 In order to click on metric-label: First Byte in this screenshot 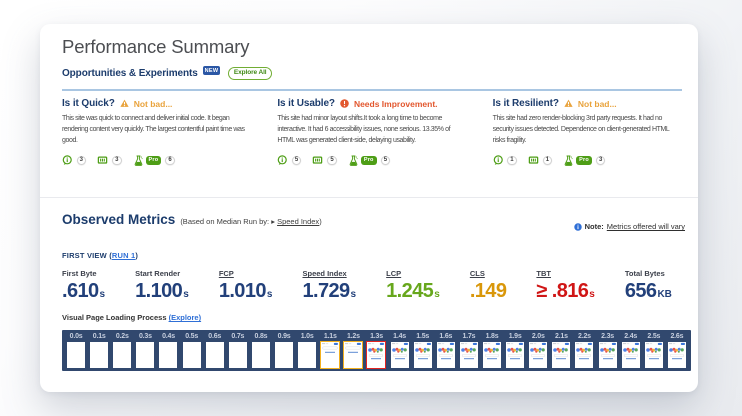, I will do `click(79, 274)`.